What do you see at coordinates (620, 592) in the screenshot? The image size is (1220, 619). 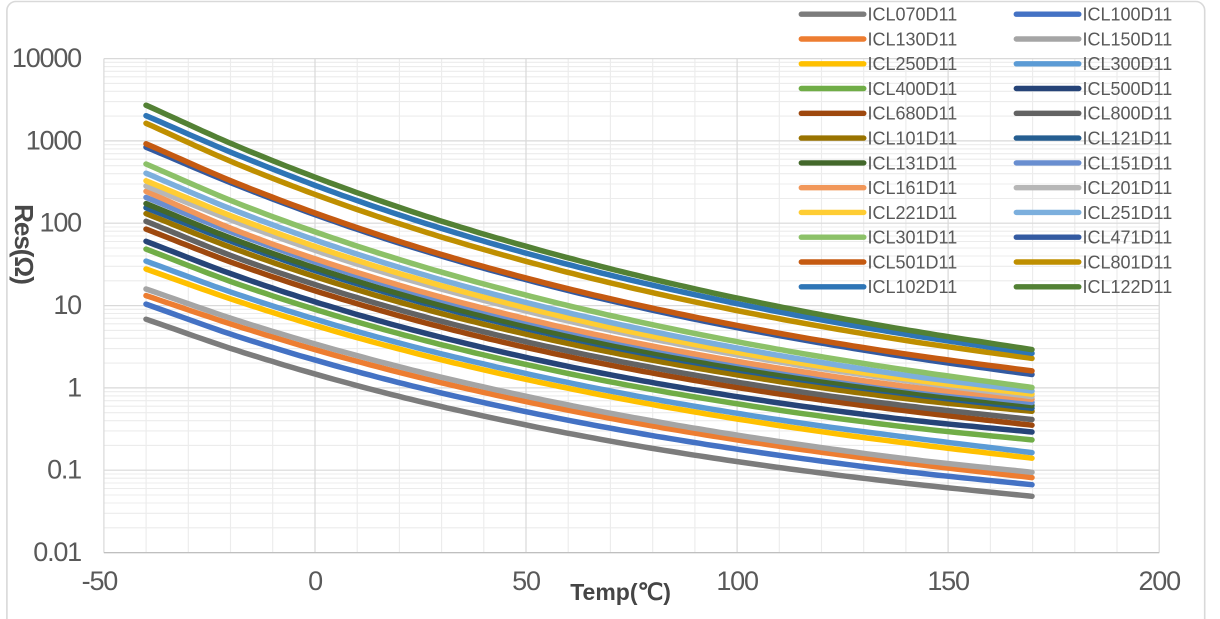 I see `svg-text: Temp(℃)` at bounding box center [620, 592].